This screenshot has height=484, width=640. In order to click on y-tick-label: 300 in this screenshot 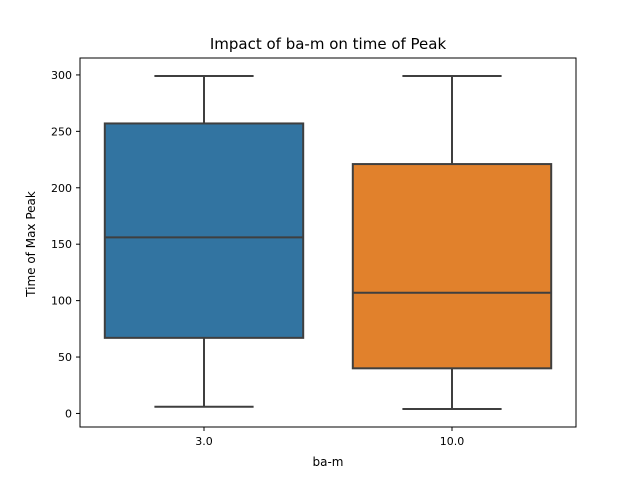, I will do `click(61, 75)`.